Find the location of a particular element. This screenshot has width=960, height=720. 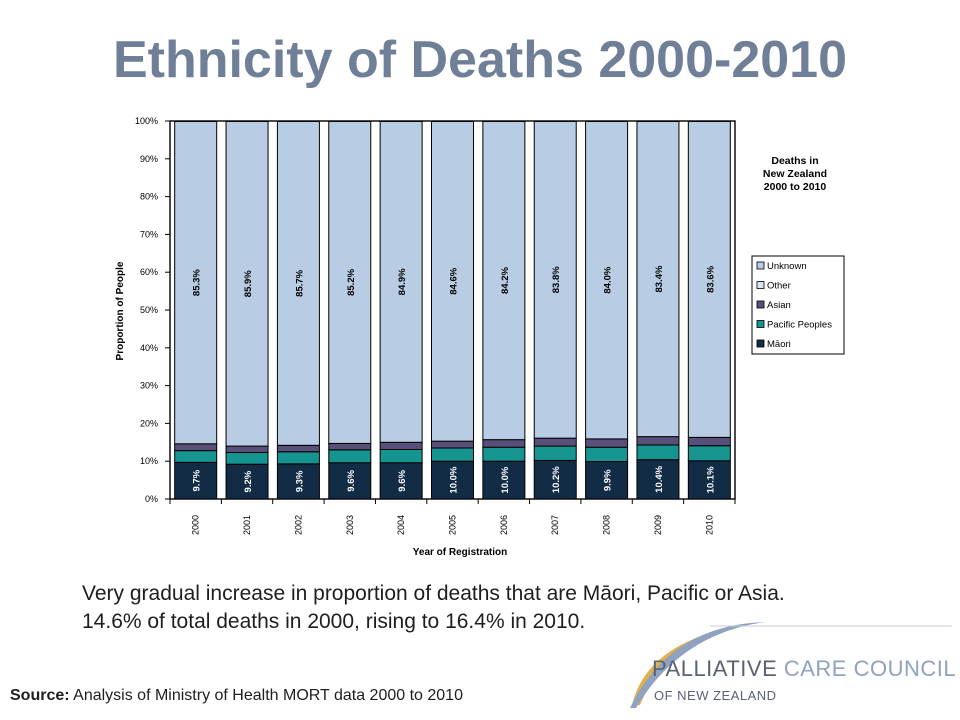

source-label: Source: is located at coordinates (40, 695).